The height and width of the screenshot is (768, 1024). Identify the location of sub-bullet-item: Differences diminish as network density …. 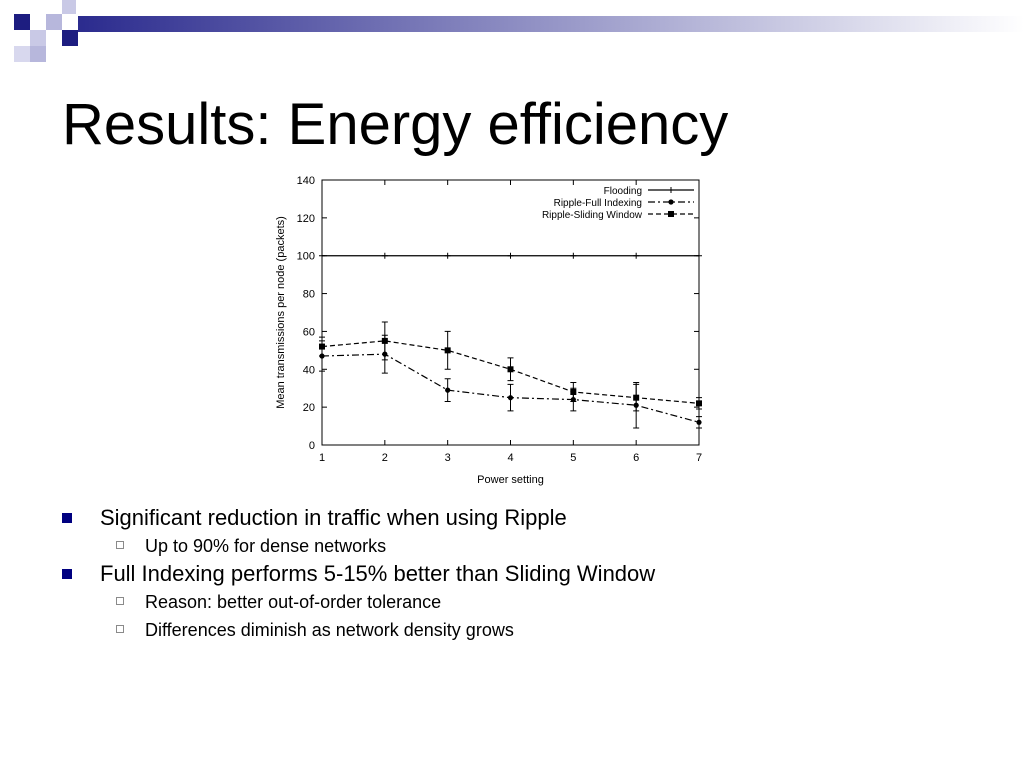
(358, 630).